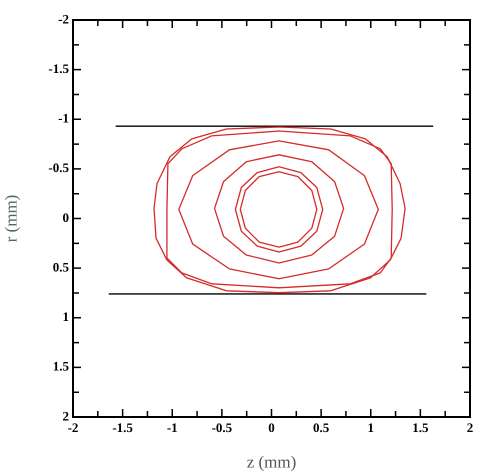  What do you see at coordinates (271, 462) in the screenshot?
I see `x-axis-title: z (mm)` at bounding box center [271, 462].